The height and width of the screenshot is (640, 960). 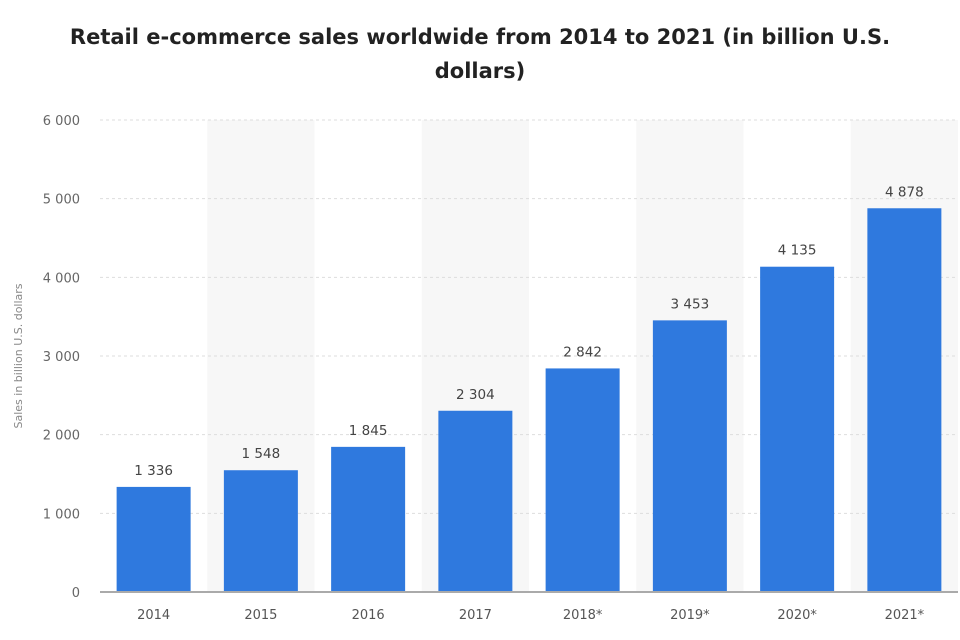 What do you see at coordinates (61, 278) in the screenshot?
I see `y-tick-label: 4 000` at bounding box center [61, 278].